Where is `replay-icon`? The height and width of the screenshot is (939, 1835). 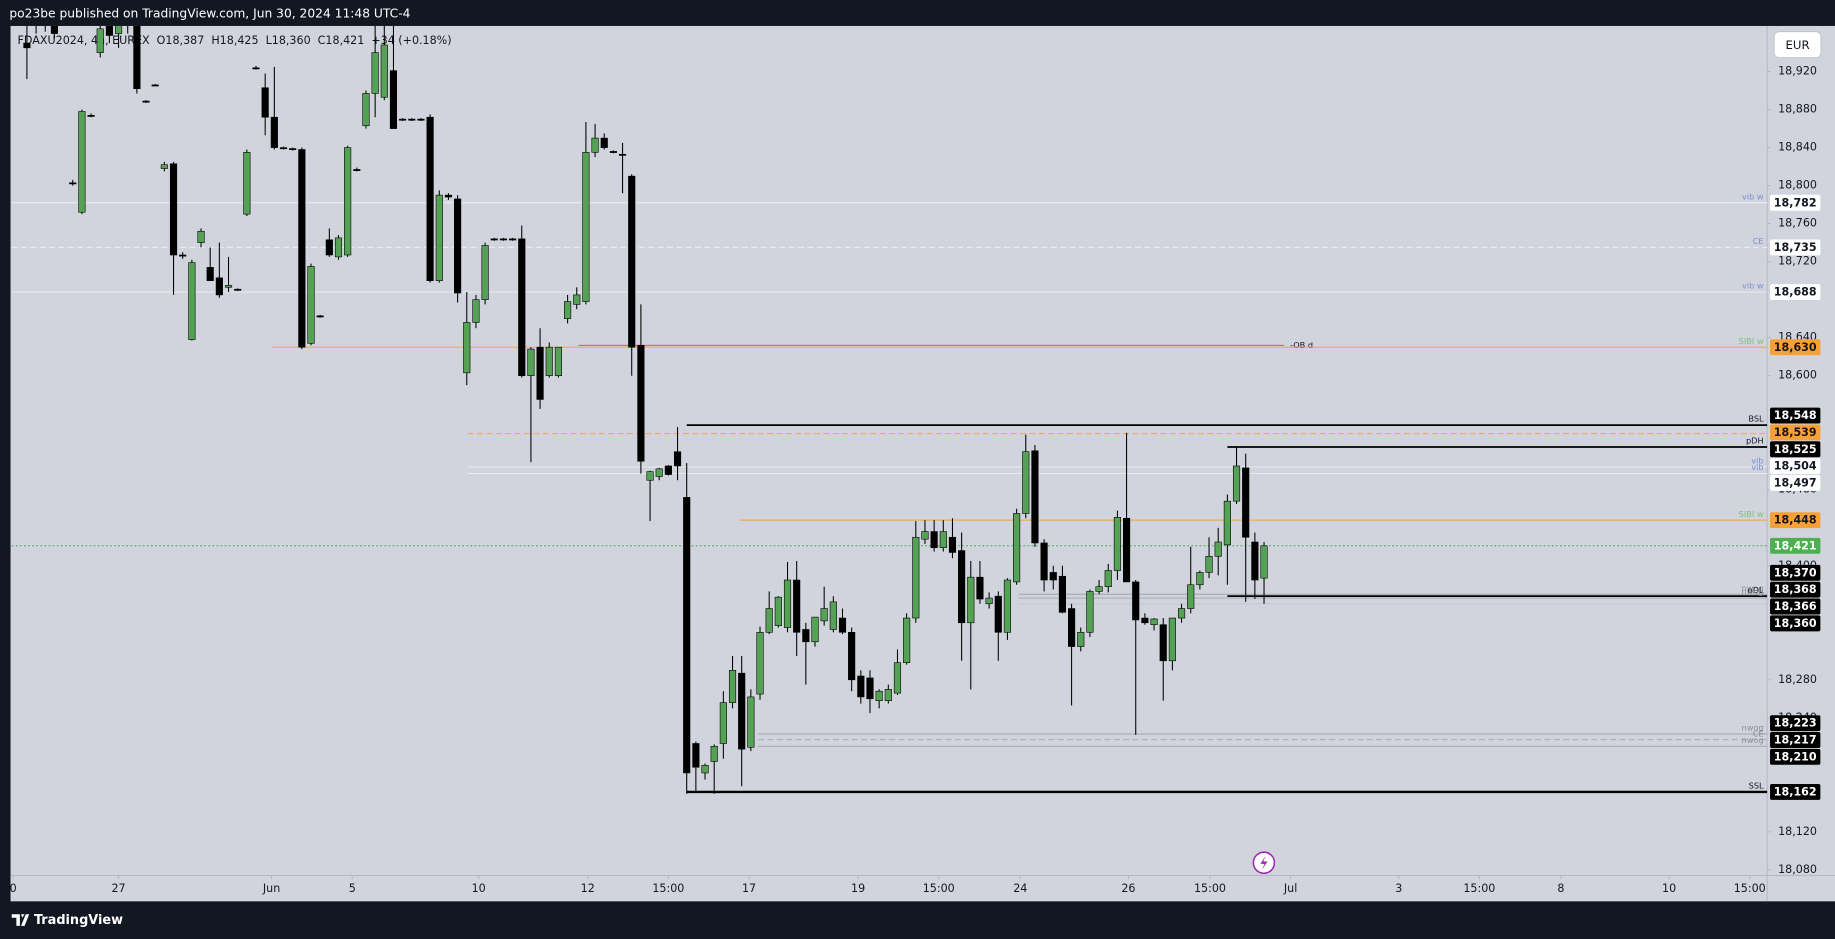 replay-icon is located at coordinates (1264, 863).